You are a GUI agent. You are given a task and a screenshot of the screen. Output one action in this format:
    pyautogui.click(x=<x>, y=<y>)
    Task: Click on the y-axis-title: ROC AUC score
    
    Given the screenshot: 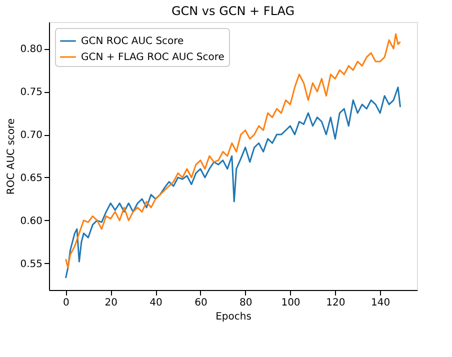 What is the action you would take?
    pyautogui.click(x=12, y=156)
    